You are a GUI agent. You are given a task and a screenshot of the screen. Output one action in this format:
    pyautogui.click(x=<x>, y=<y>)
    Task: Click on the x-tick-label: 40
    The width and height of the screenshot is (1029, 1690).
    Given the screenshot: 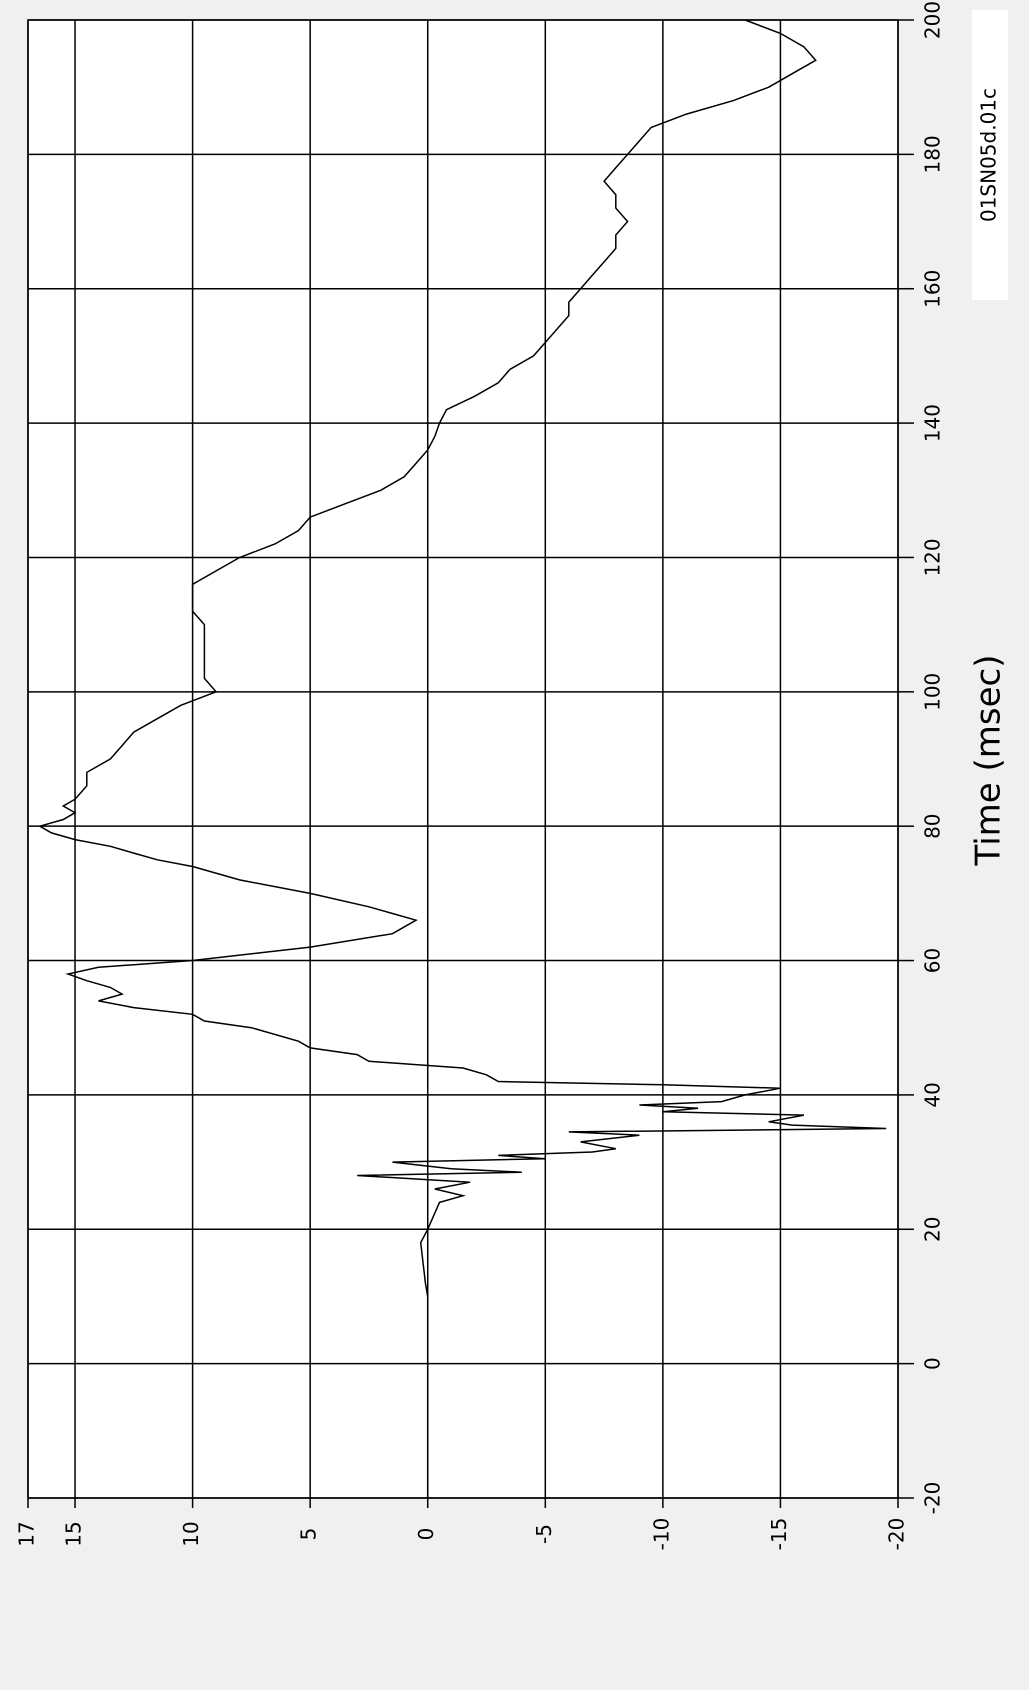 What is the action you would take?
    pyautogui.click(x=933, y=1094)
    